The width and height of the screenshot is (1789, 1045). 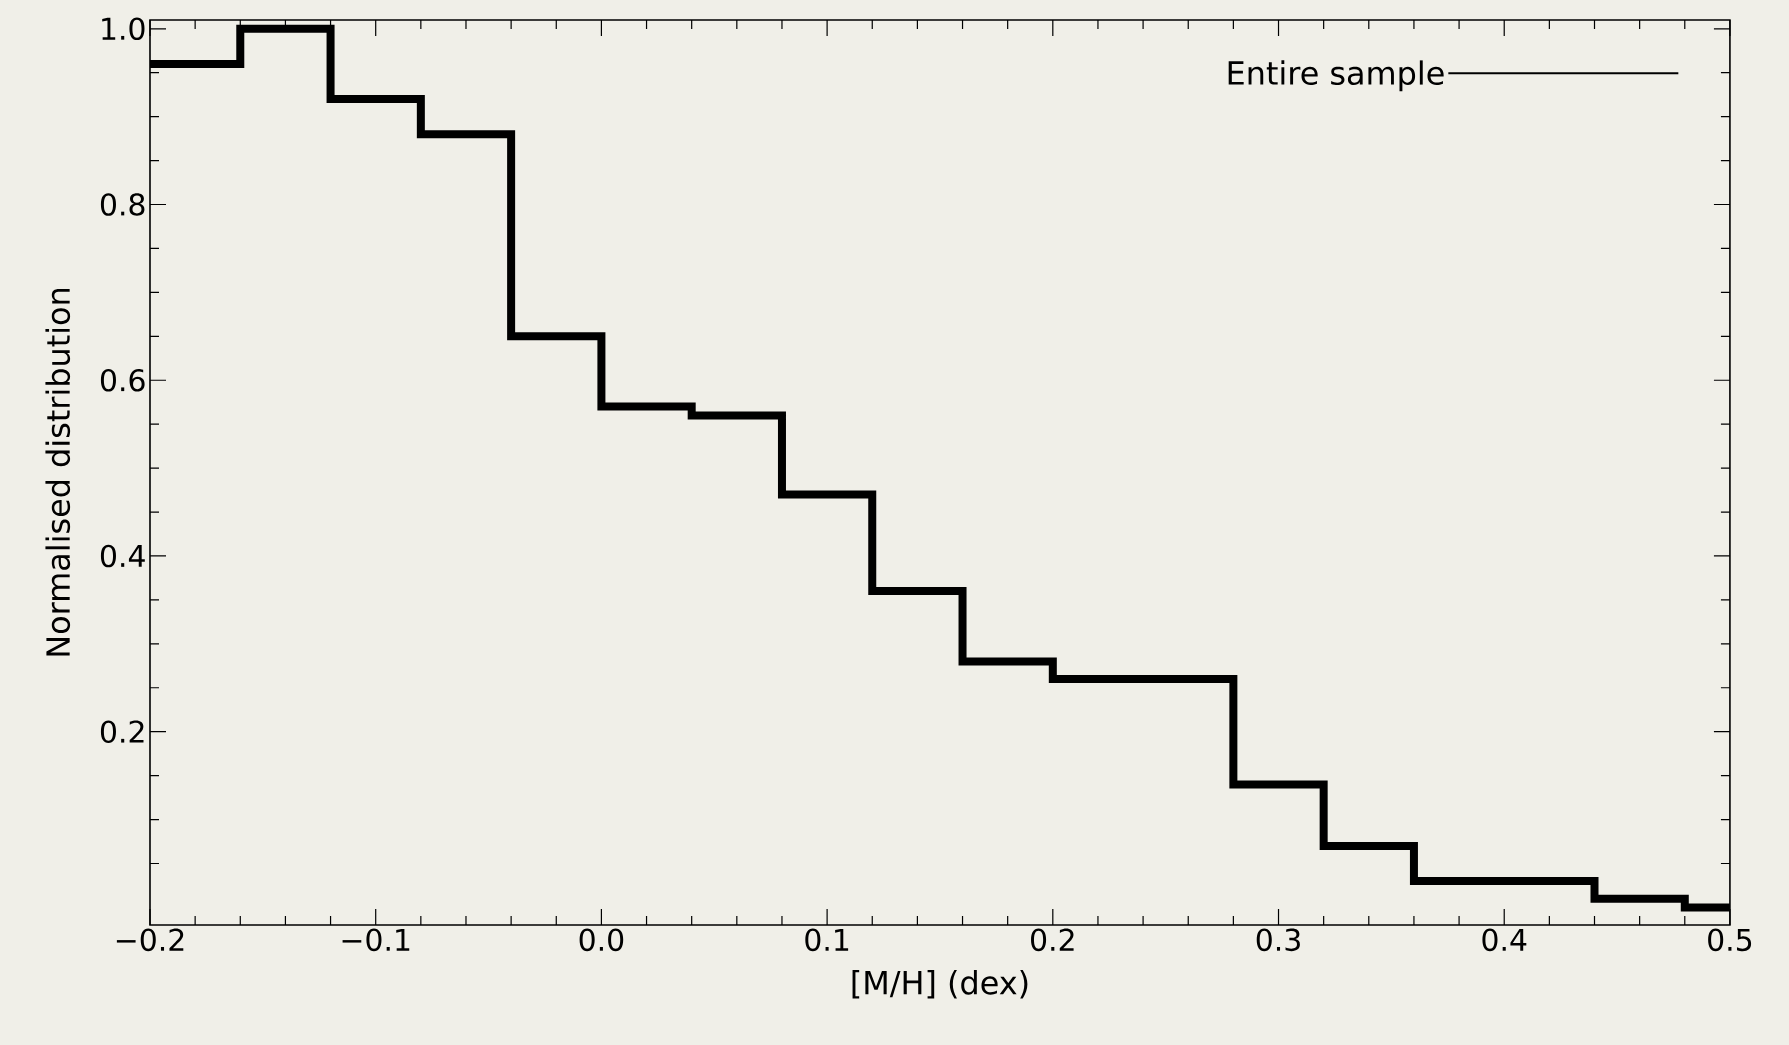 I want to click on x-tick-label: 0.2, so click(x=1052, y=940).